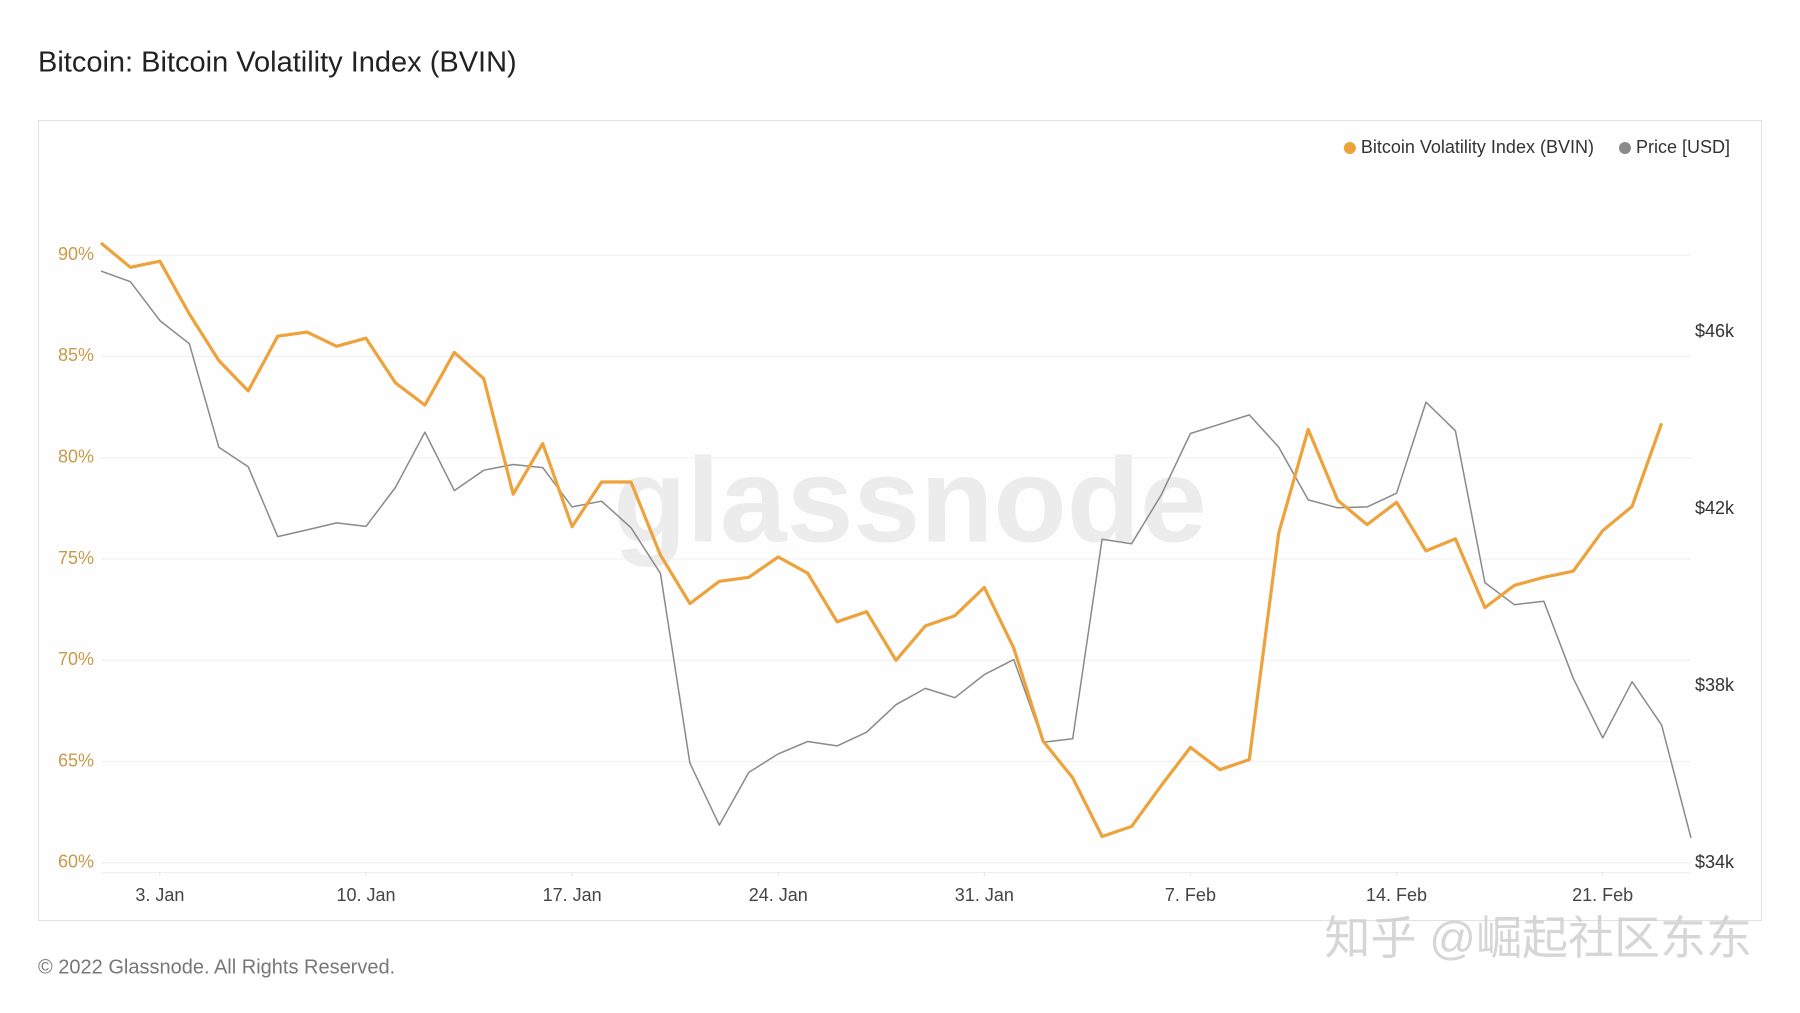 The image size is (1800, 1013). What do you see at coordinates (76, 862) in the screenshot?
I see `y-tick-label: 60%` at bounding box center [76, 862].